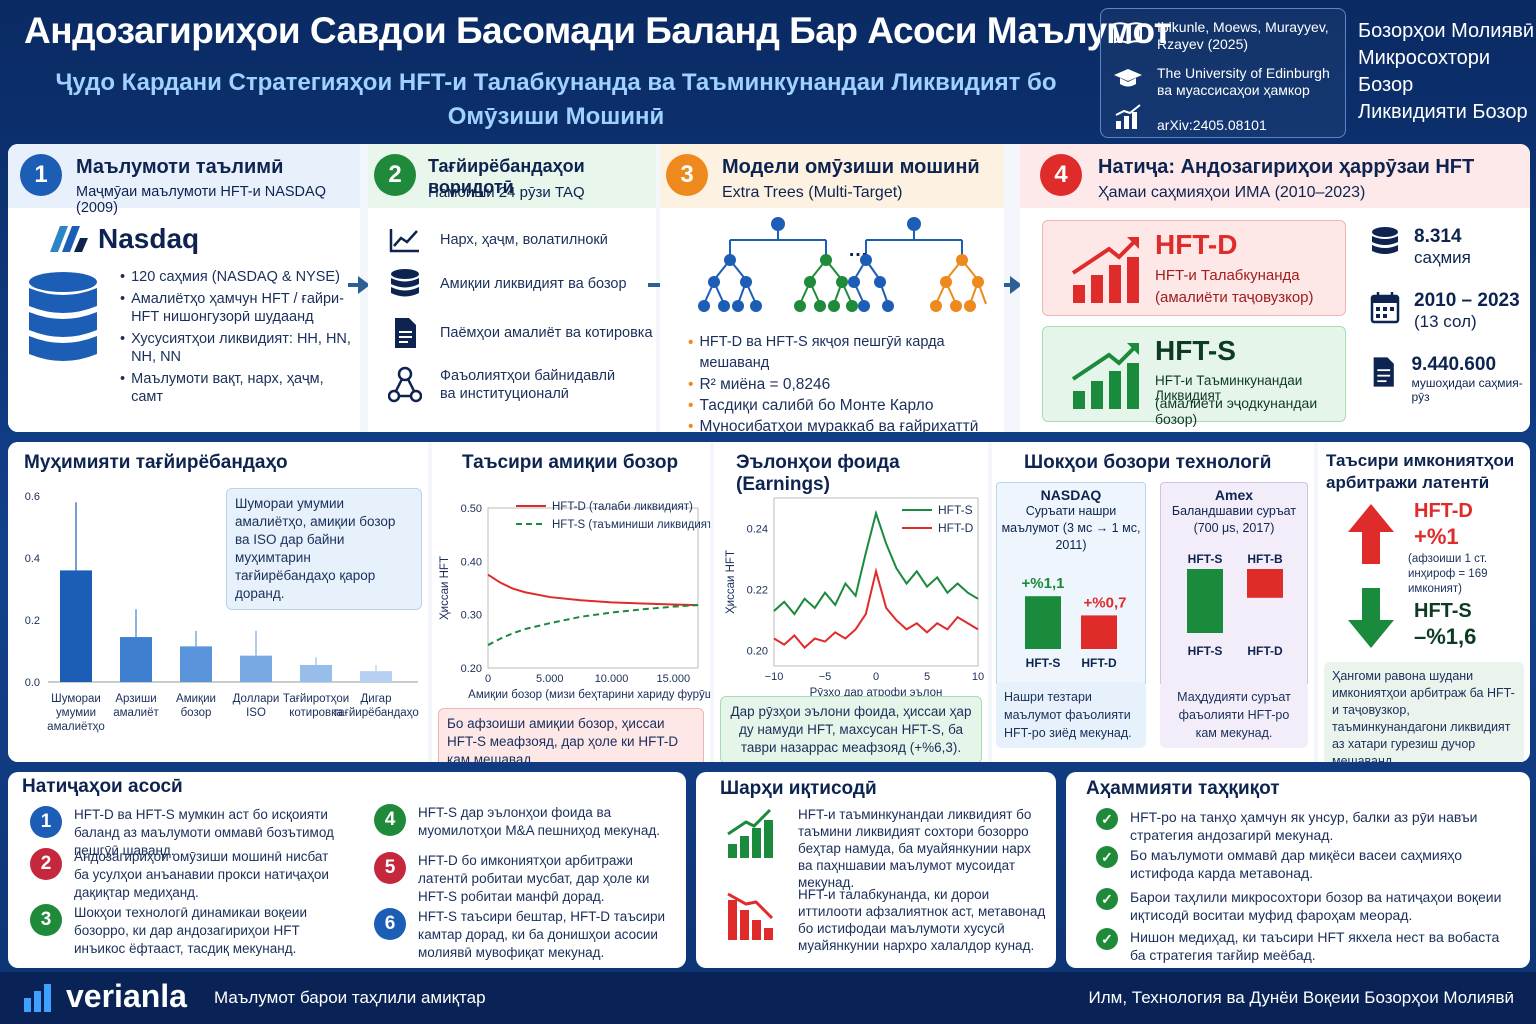 Image resolution: width=1536 pixels, height=1024 pixels. Describe the element at coordinates (839, 425) in the screenshot. I see `bullet-text: Муносибатҳои мураккаб ва ғайрихаттӣ` at that location.